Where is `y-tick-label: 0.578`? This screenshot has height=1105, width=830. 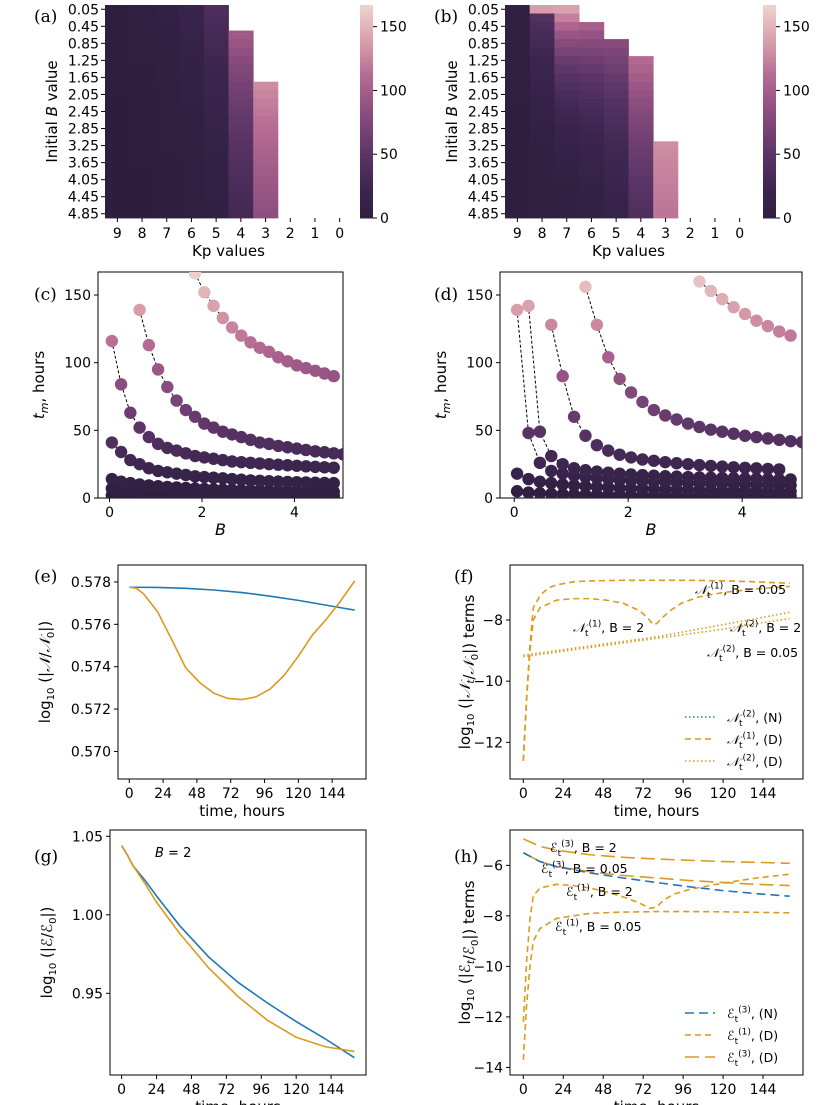
y-tick-label: 0.578 is located at coordinates (91, 583).